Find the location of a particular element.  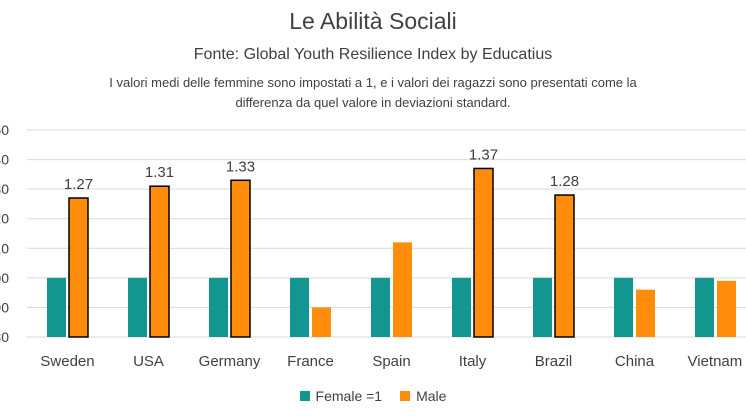

data-label-male-usa: 1.31 is located at coordinates (159, 172).